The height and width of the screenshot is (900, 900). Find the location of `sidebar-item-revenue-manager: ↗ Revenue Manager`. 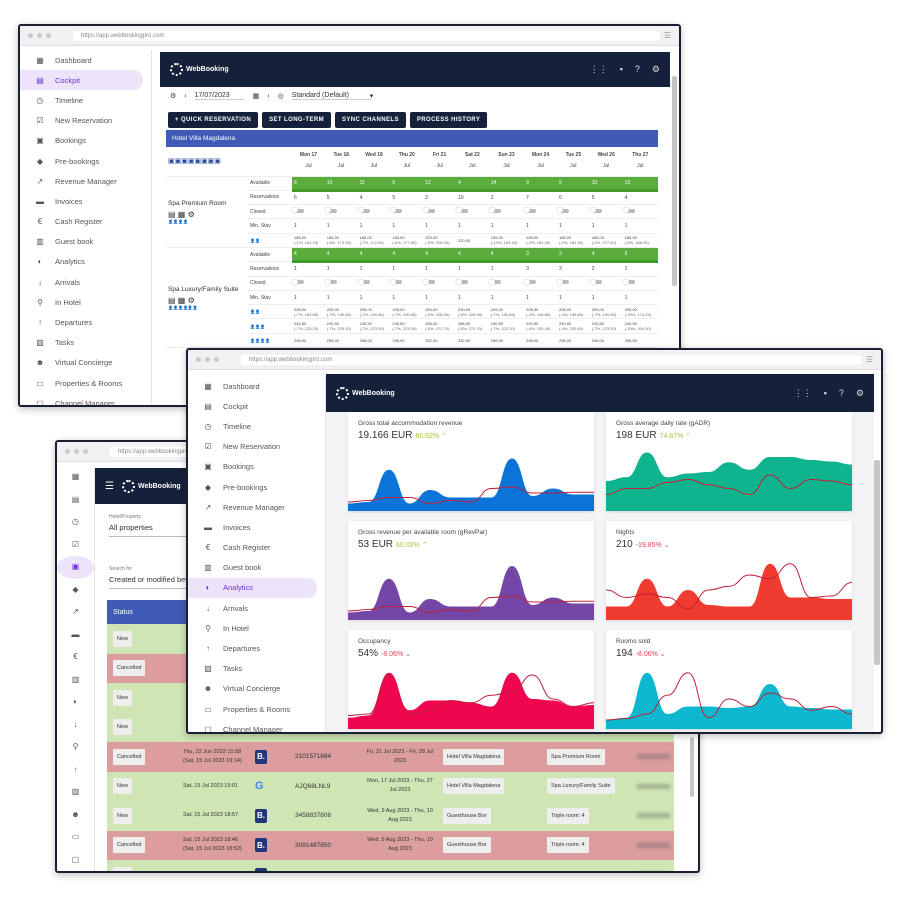

sidebar-item-revenue-manager: ↗ Revenue Manager is located at coordinates (252, 507).